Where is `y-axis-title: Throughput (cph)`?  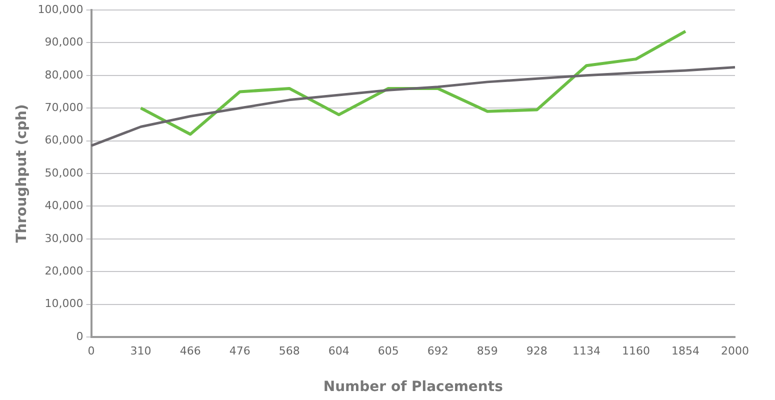 y-axis-title: Throughput (cph) is located at coordinates (22, 173).